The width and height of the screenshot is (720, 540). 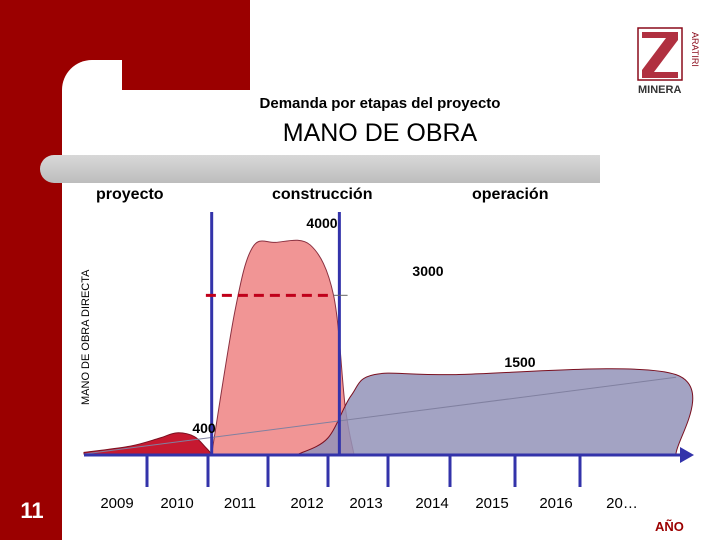 What do you see at coordinates (31, 270) in the screenshot?
I see `brand-side-bar` at bounding box center [31, 270].